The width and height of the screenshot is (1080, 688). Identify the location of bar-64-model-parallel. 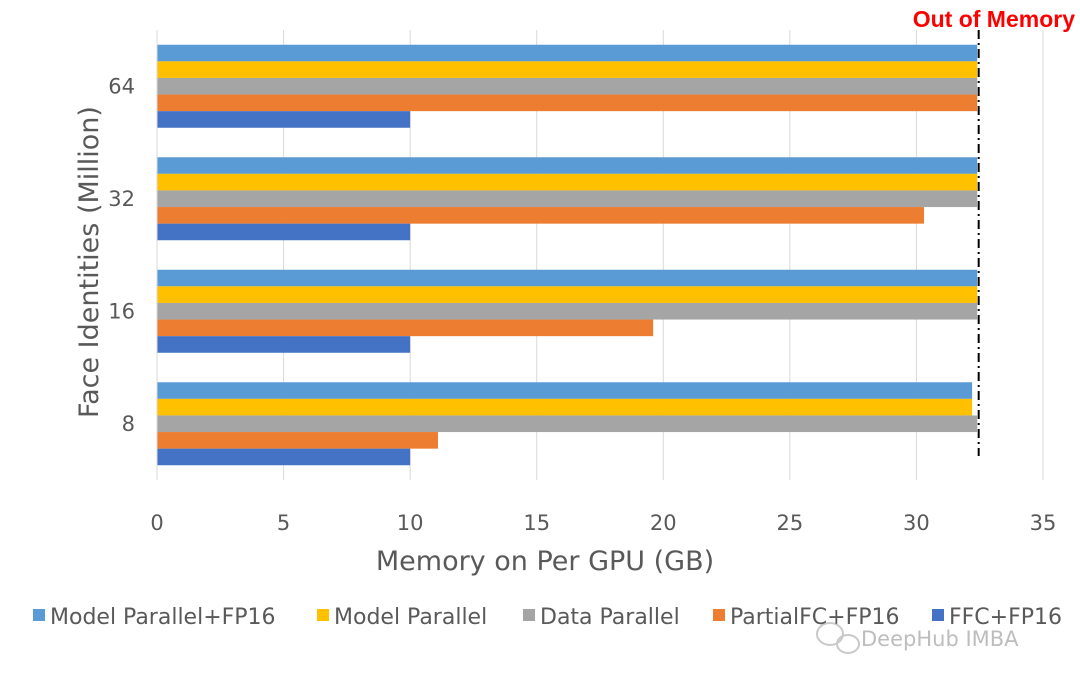
(567, 69).